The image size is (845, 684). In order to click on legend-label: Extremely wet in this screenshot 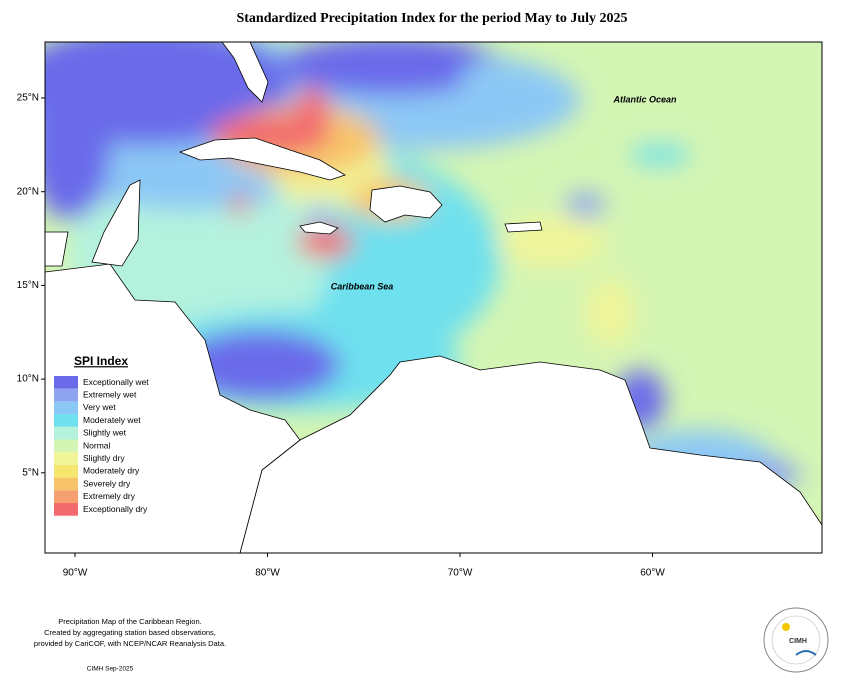, I will do `click(110, 394)`.